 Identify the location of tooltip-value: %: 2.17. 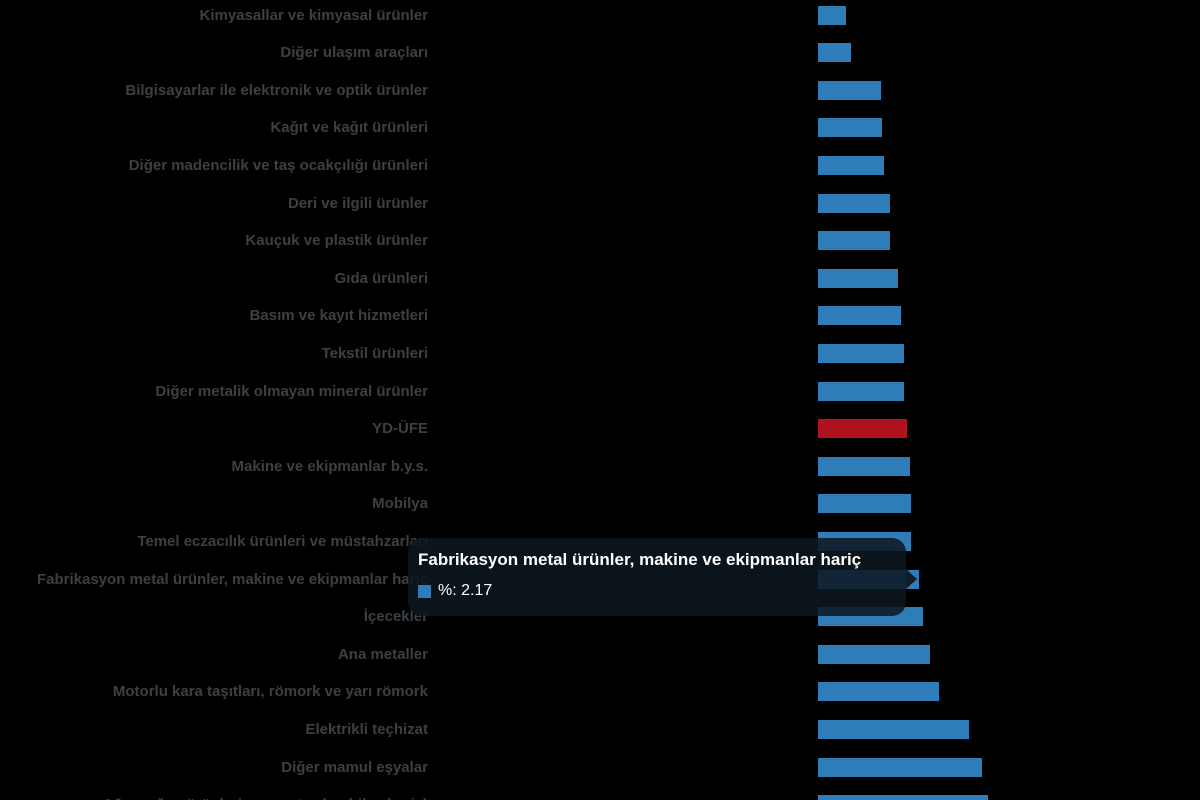
(465, 590).